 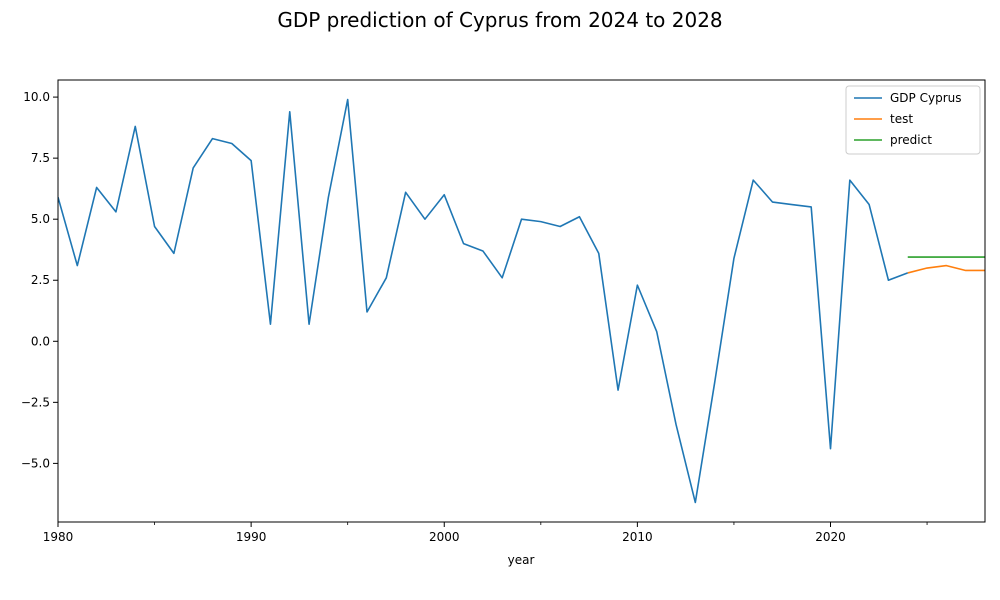 I want to click on x-axis-label: year, so click(x=521, y=560).